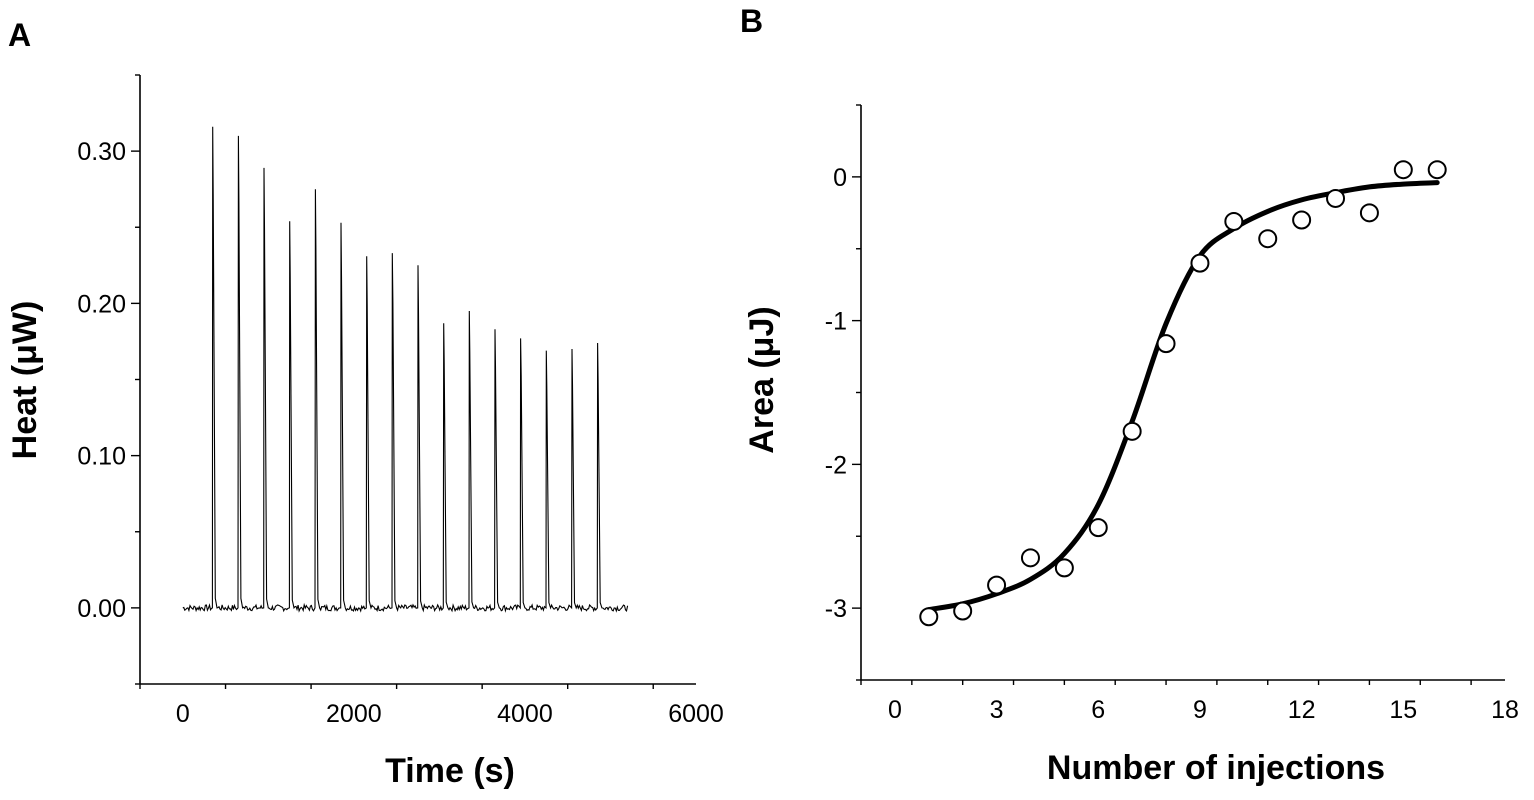 The image size is (1534, 800). Describe the element at coordinates (1200, 710) in the screenshot. I see `panel-b-x-tick-label: 9` at that location.